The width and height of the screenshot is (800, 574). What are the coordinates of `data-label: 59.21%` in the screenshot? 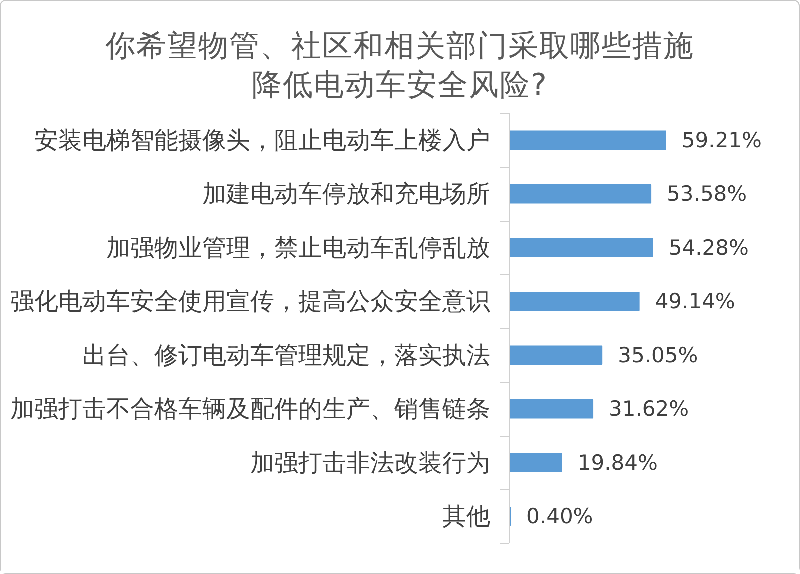 It's located at (722, 140).